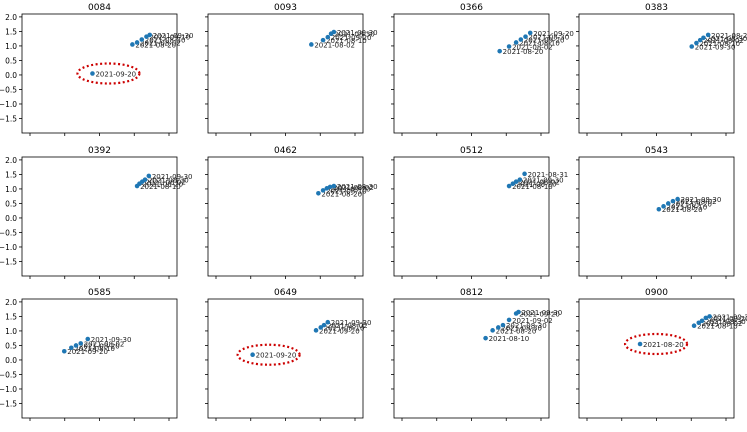 Image resolution: width=747 pixels, height=432 pixels. I want to click on subplot-title: 0900, so click(656, 293).